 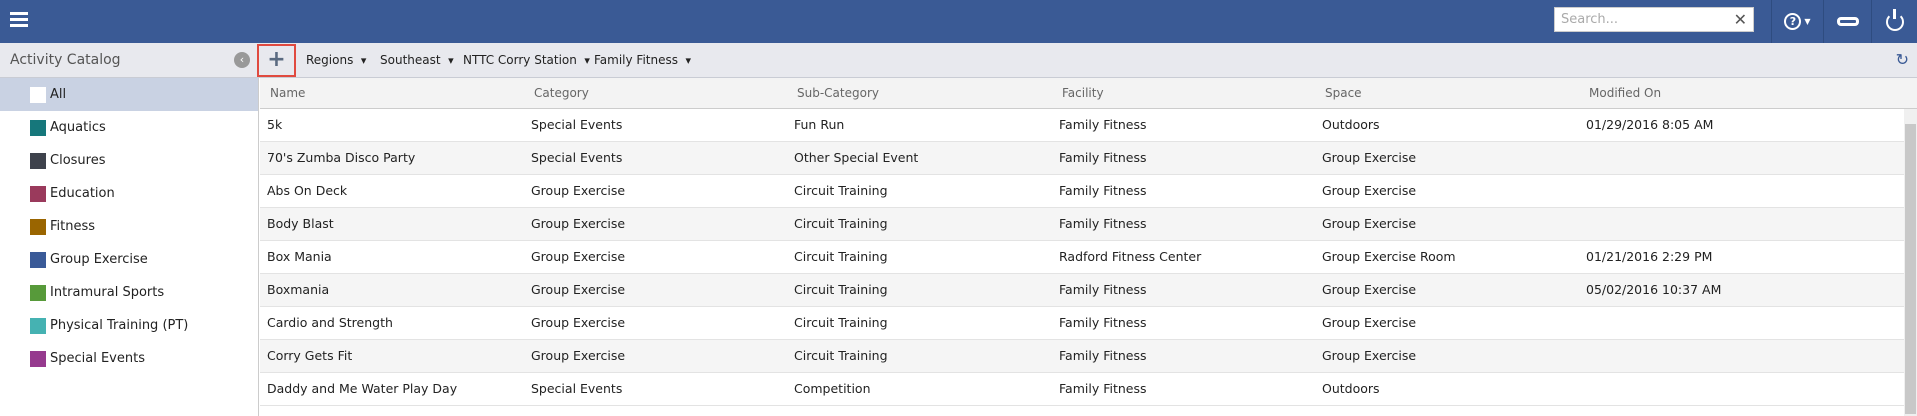 What do you see at coordinates (129, 193) in the screenshot?
I see `sidebar-item-education: Education` at bounding box center [129, 193].